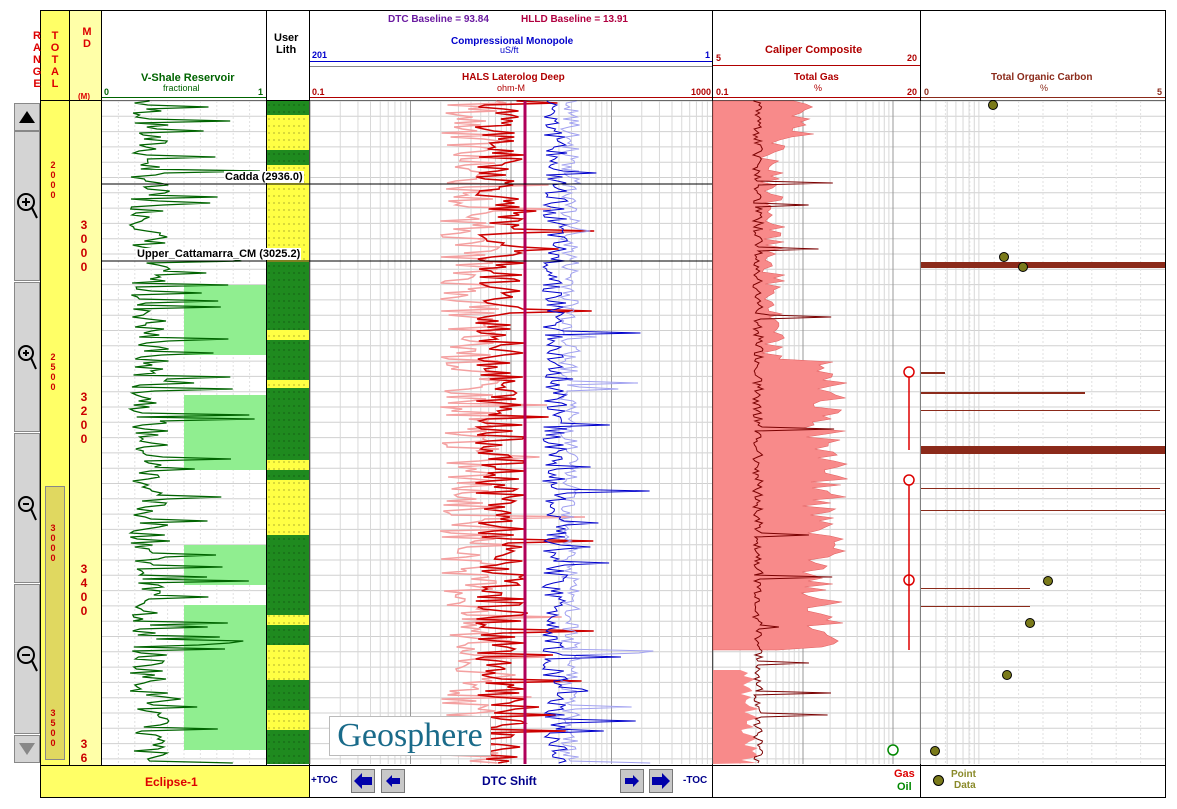  What do you see at coordinates (53, 372) in the screenshot?
I see `total-range-tick-2500: 2500` at bounding box center [53, 372].